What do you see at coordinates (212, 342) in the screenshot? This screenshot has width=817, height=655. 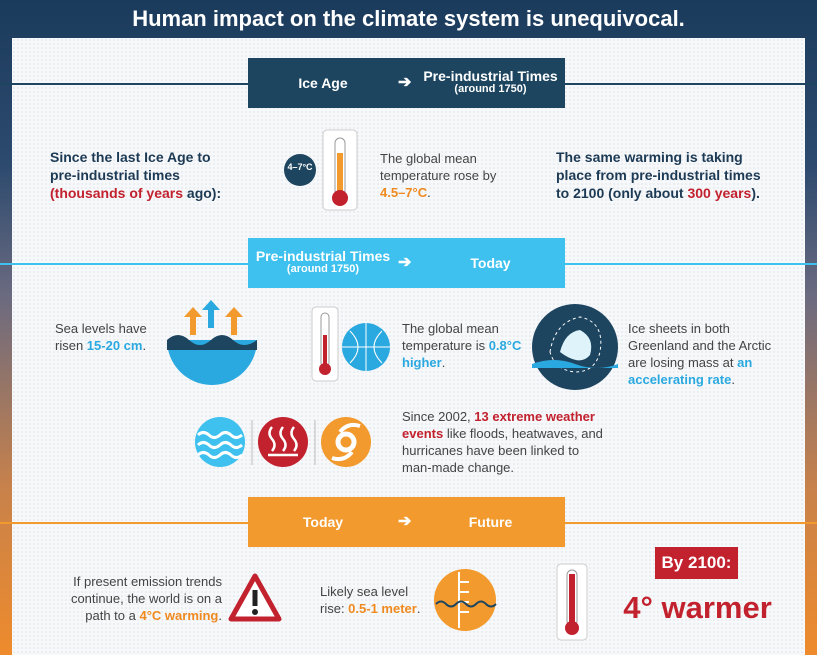 I see `sea-icon` at bounding box center [212, 342].